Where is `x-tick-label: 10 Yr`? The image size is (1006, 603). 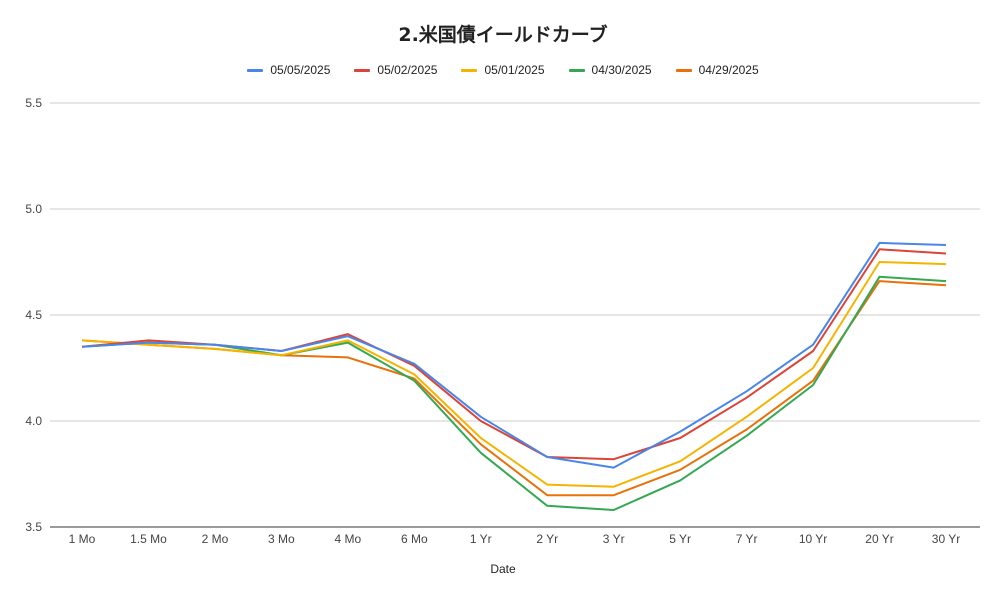 x-tick-label: 10 Yr is located at coordinates (813, 539).